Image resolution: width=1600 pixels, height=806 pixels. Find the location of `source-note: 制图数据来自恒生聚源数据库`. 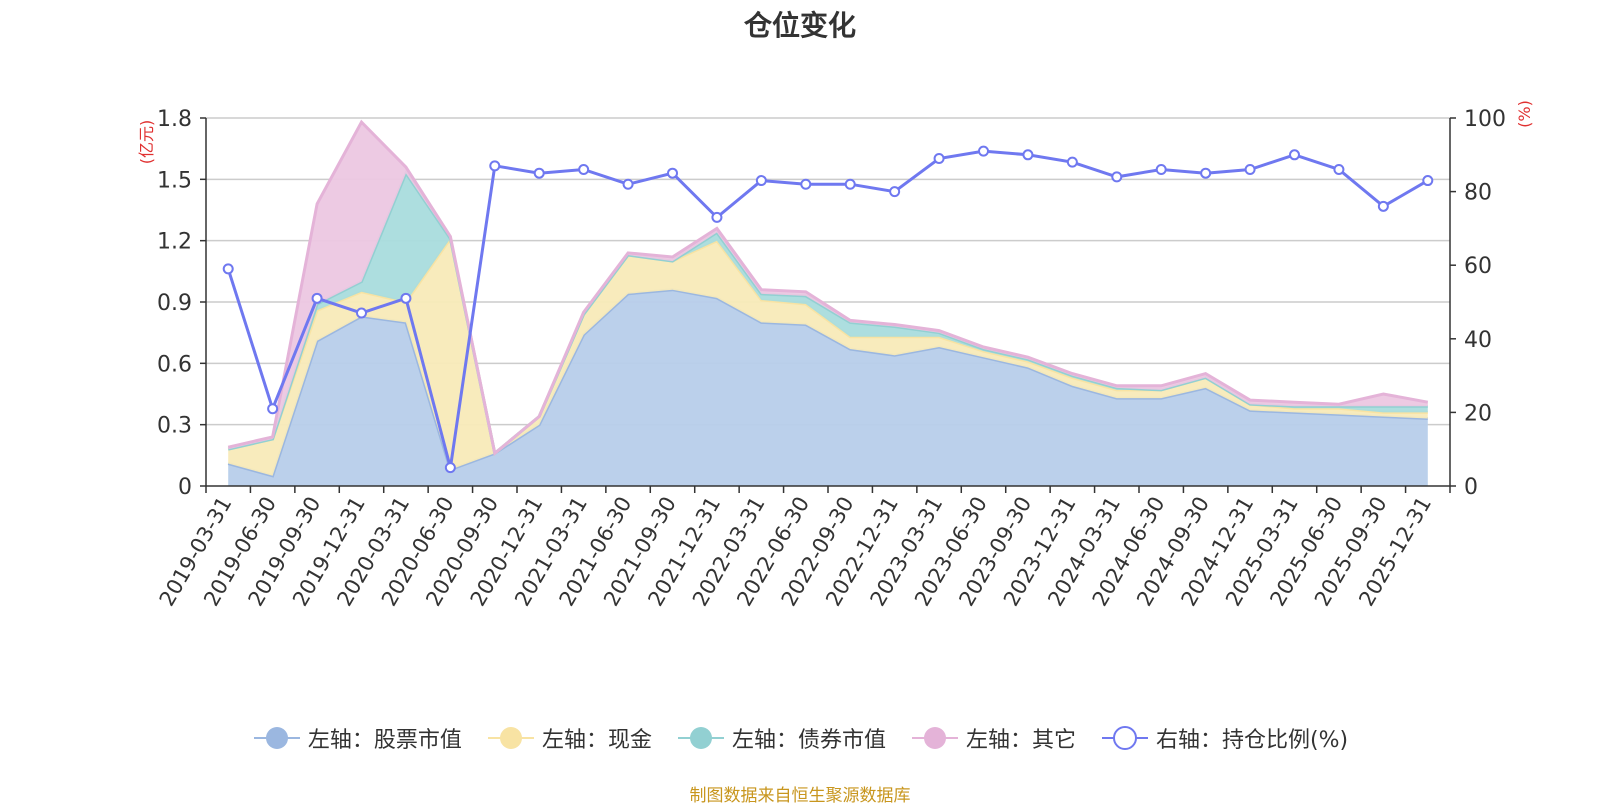

source-note: 制图数据来自恒生聚源数据库 is located at coordinates (800, 796).